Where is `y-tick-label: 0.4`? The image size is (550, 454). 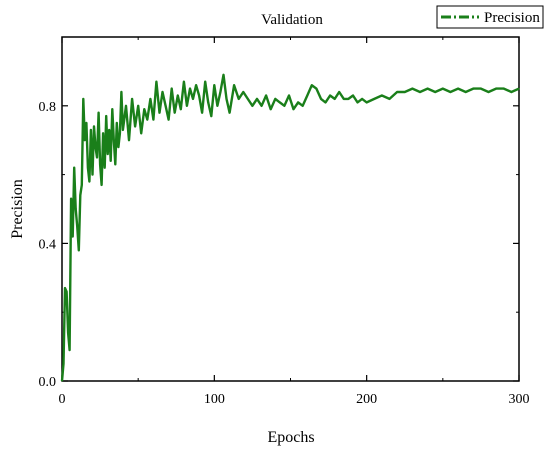 y-tick-label: 0.4 is located at coordinates (48, 244).